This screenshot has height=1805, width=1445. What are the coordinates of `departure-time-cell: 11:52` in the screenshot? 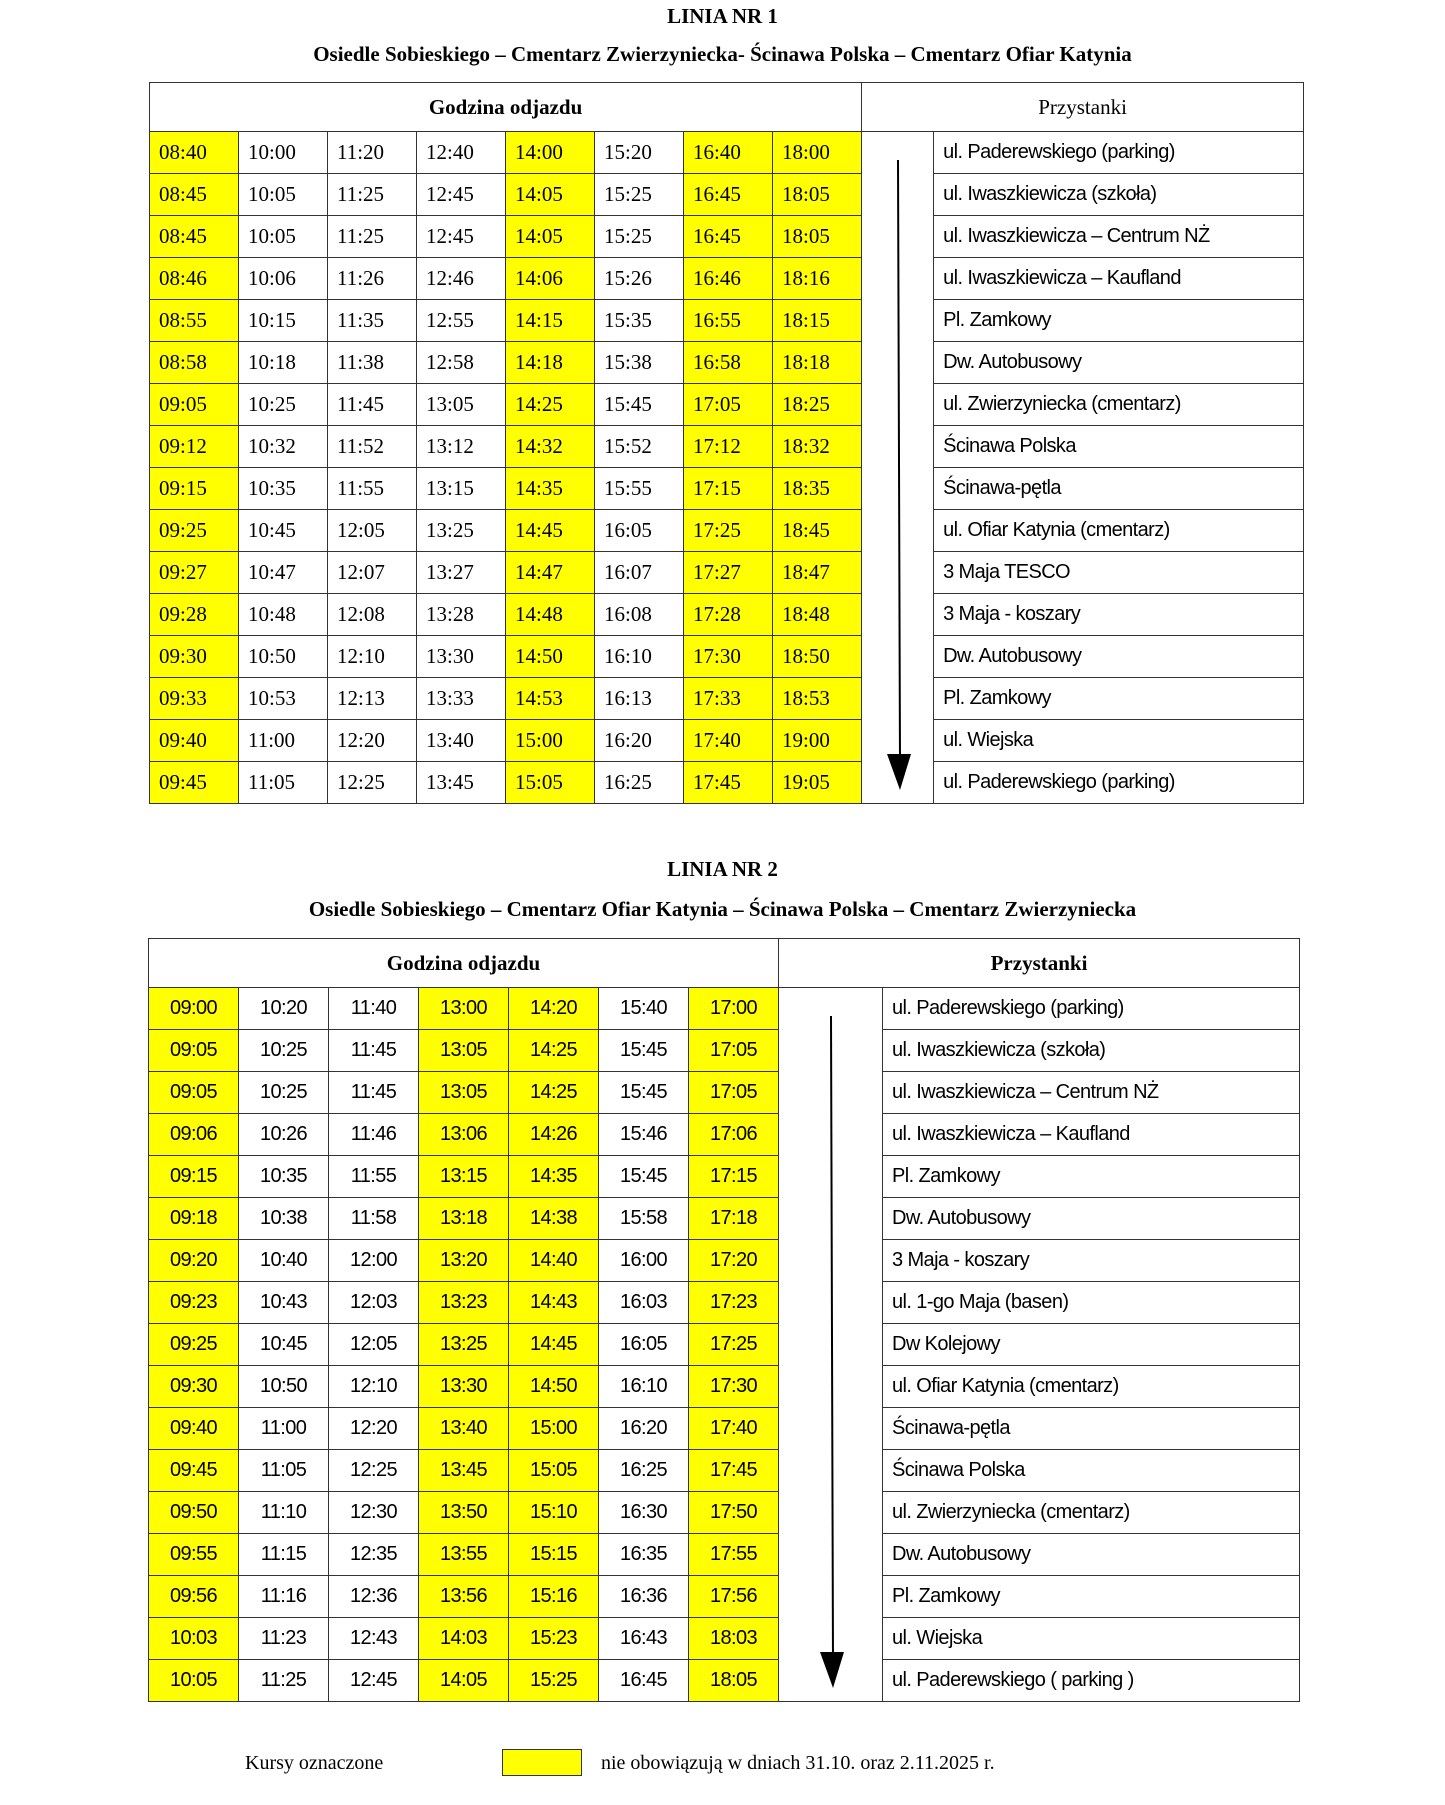 It's located at (372, 446).